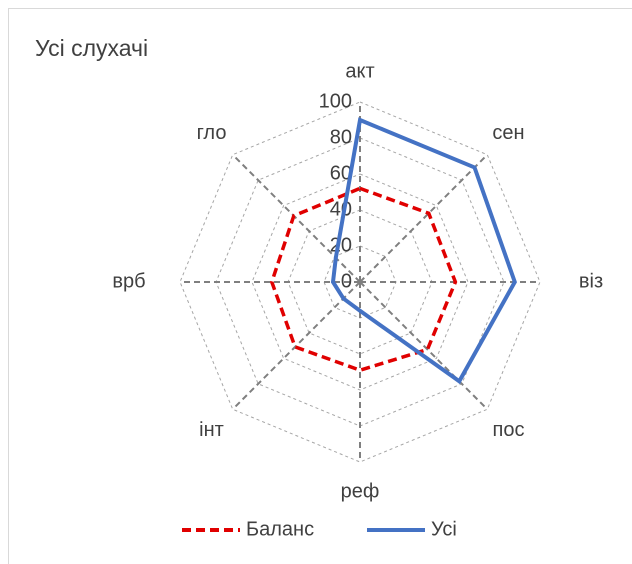  I want to click on series-line, so click(423, 251).